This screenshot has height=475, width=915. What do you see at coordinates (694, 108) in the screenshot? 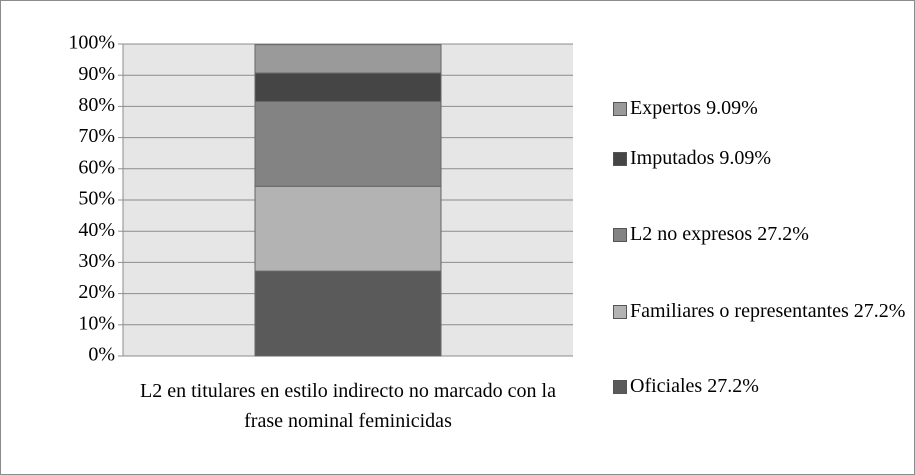
I see `legend-label: Expertos 9.09%` at bounding box center [694, 108].